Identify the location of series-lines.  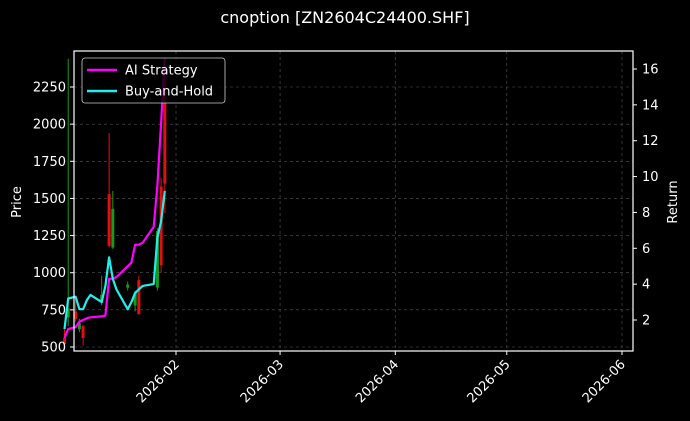
(114, 198).